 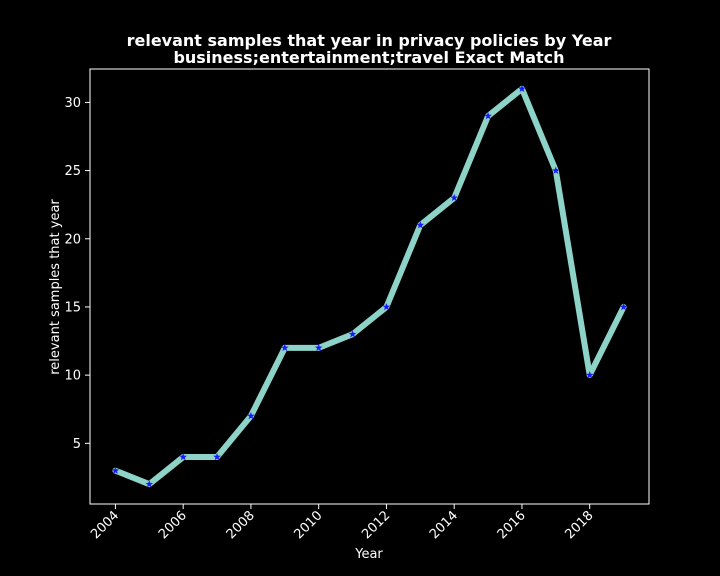 I want to click on x-tick-label: 2004, so click(x=105, y=525).